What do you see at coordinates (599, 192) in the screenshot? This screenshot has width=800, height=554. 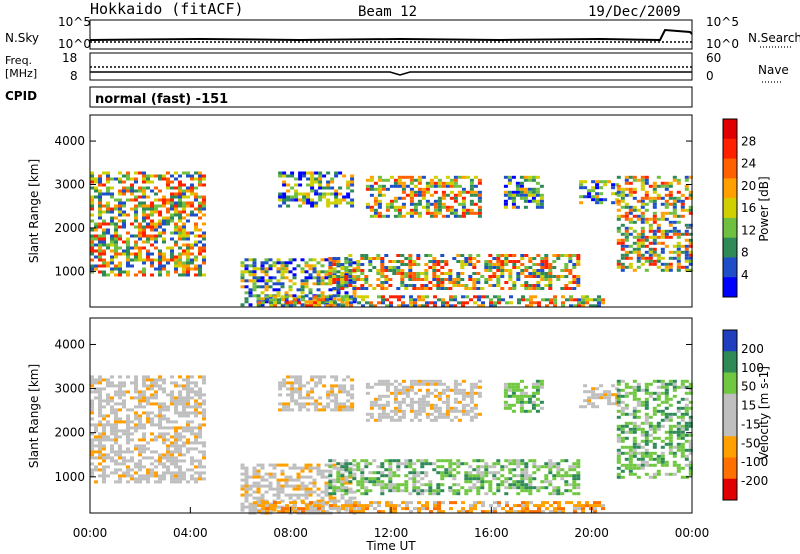 I see `power-region` at bounding box center [599, 192].